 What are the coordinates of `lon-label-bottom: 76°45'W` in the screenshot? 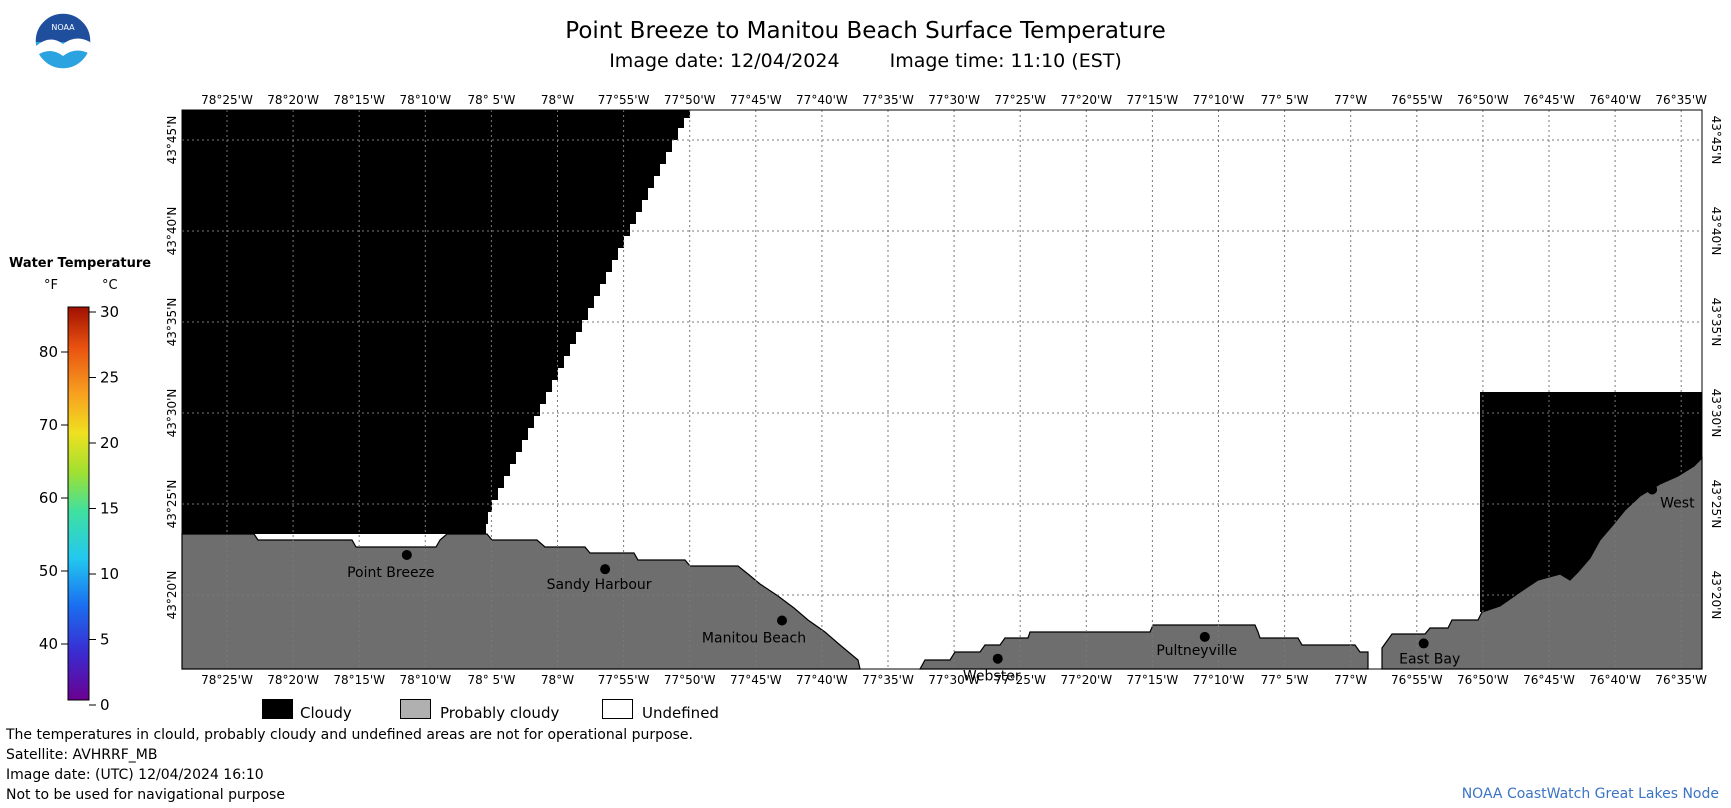 It's located at (1549, 680).